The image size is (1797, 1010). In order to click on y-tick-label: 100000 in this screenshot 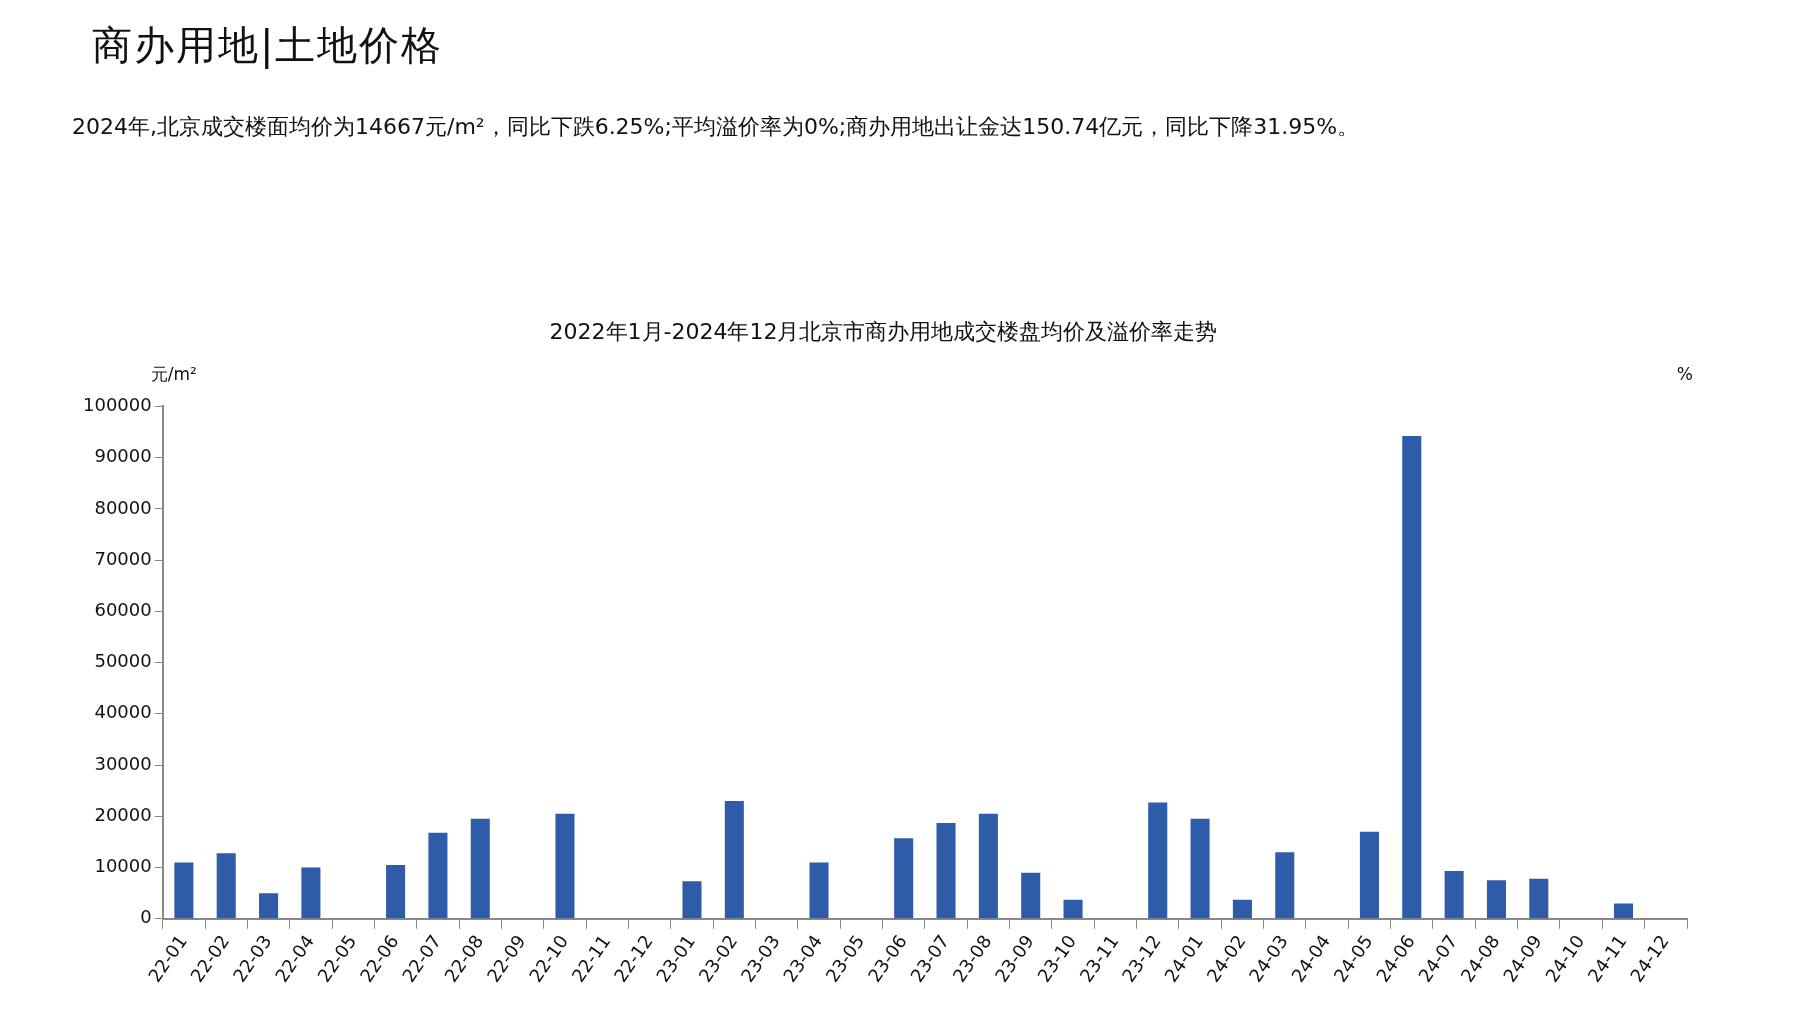, I will do `click(117, 405)`.